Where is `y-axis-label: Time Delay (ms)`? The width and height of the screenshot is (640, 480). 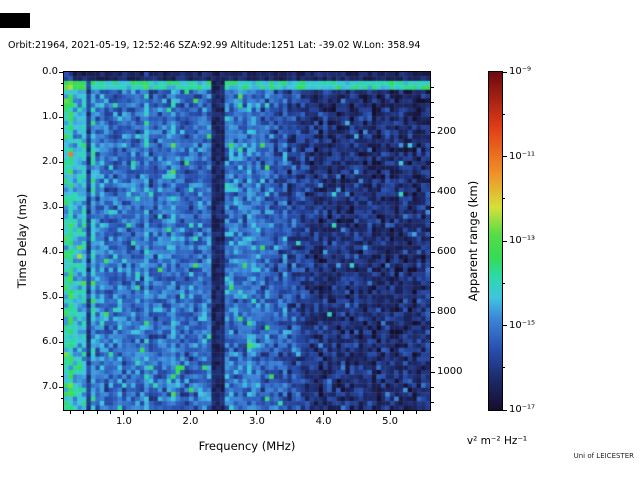
y-axis-label: Time Delay (ms) is located at coordinates (22, 241).